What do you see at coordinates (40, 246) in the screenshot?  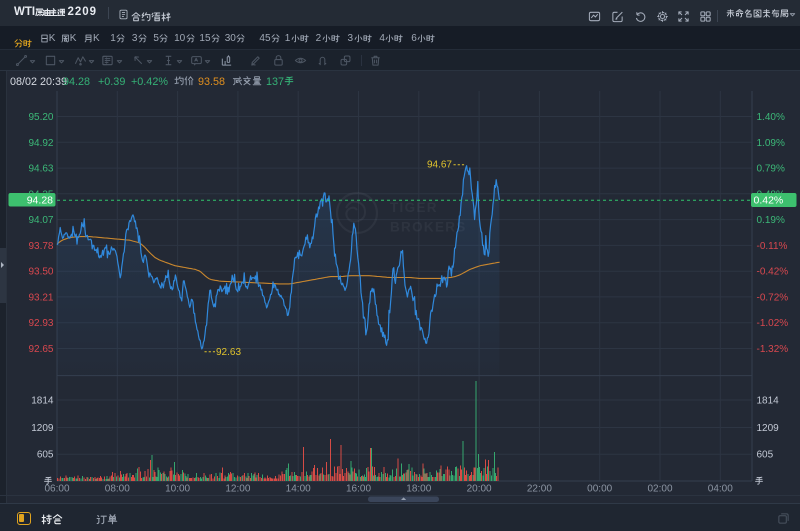 I see `svg-text: 93.78` at bounding box center [40, 246].